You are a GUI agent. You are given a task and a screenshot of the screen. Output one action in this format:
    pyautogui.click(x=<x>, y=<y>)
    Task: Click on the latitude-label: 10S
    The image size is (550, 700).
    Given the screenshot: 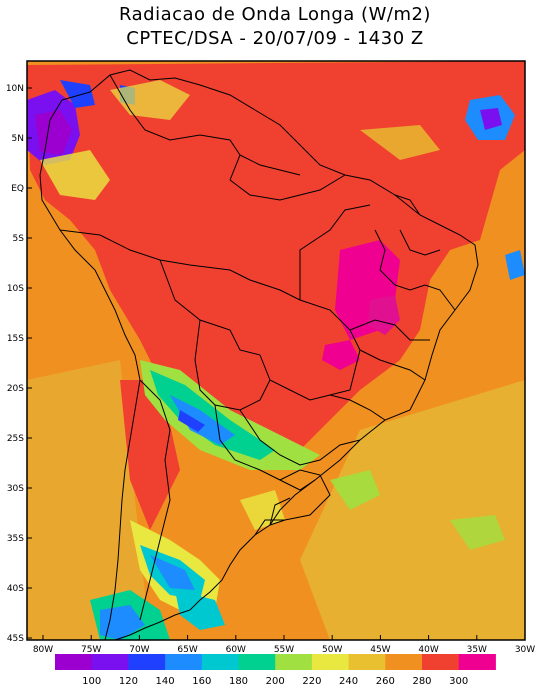 What is the action you would take?
    pyautogui.click(x=15, y=289)
    